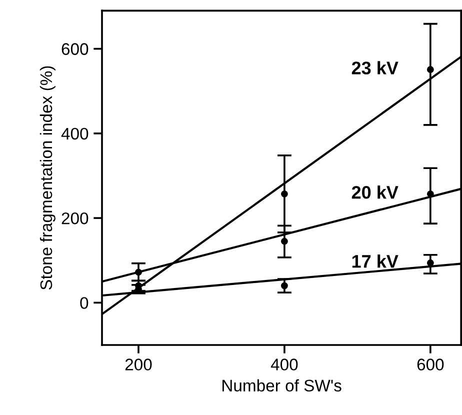 This screenshot has width=462, height=415. I want to click on x-axis-title: Number of SW's, so click(282, 385).